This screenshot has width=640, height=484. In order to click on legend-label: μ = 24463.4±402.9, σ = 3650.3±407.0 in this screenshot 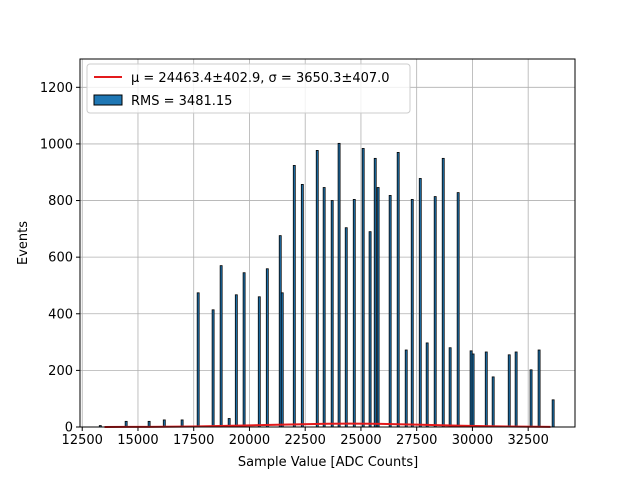, I will do `click(260, 78)`.